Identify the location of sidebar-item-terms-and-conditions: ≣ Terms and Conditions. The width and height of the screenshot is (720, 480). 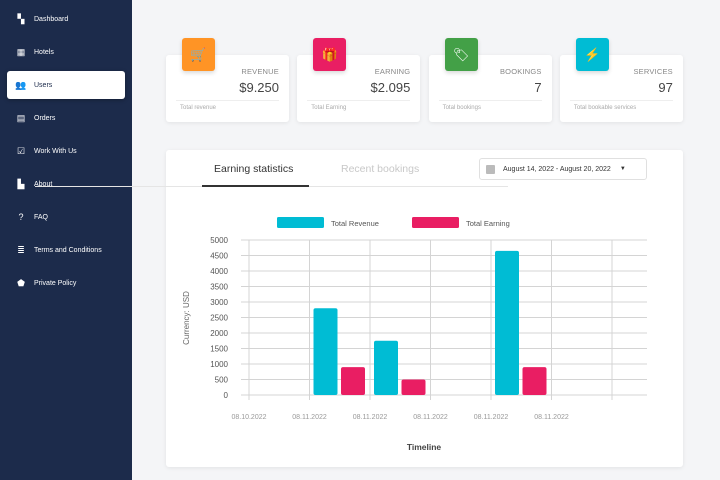
(66, 250).